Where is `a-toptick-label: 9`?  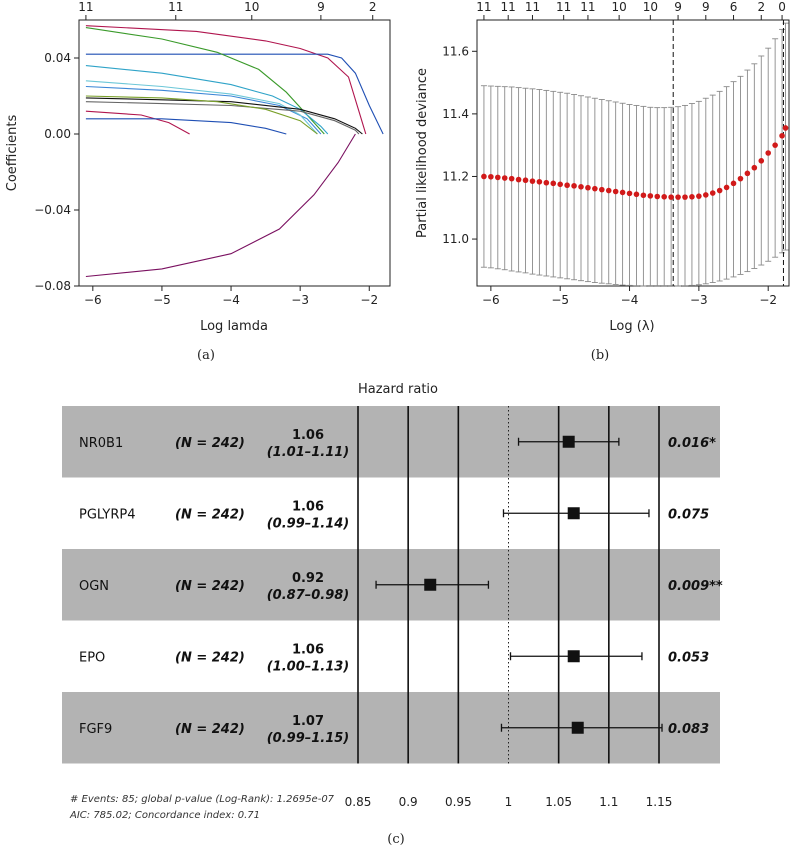
a-toptick-label: 9 is located at coordinates (321, 7).